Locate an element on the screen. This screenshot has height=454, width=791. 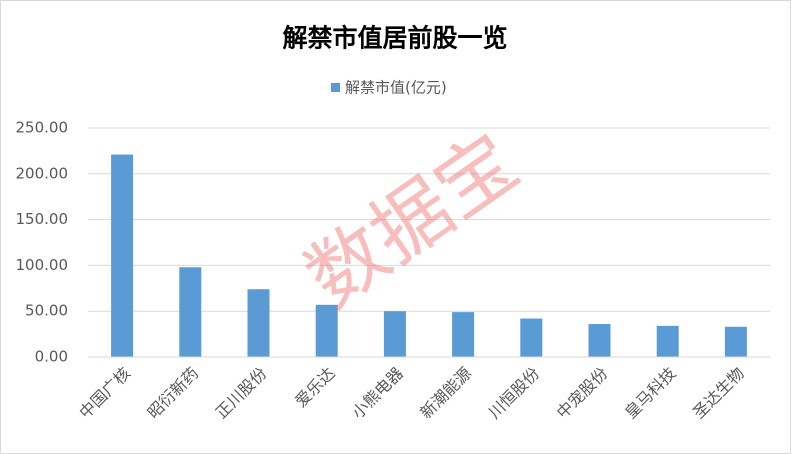
y-tick-label: 250.00 is located at coordinates (42, 128).